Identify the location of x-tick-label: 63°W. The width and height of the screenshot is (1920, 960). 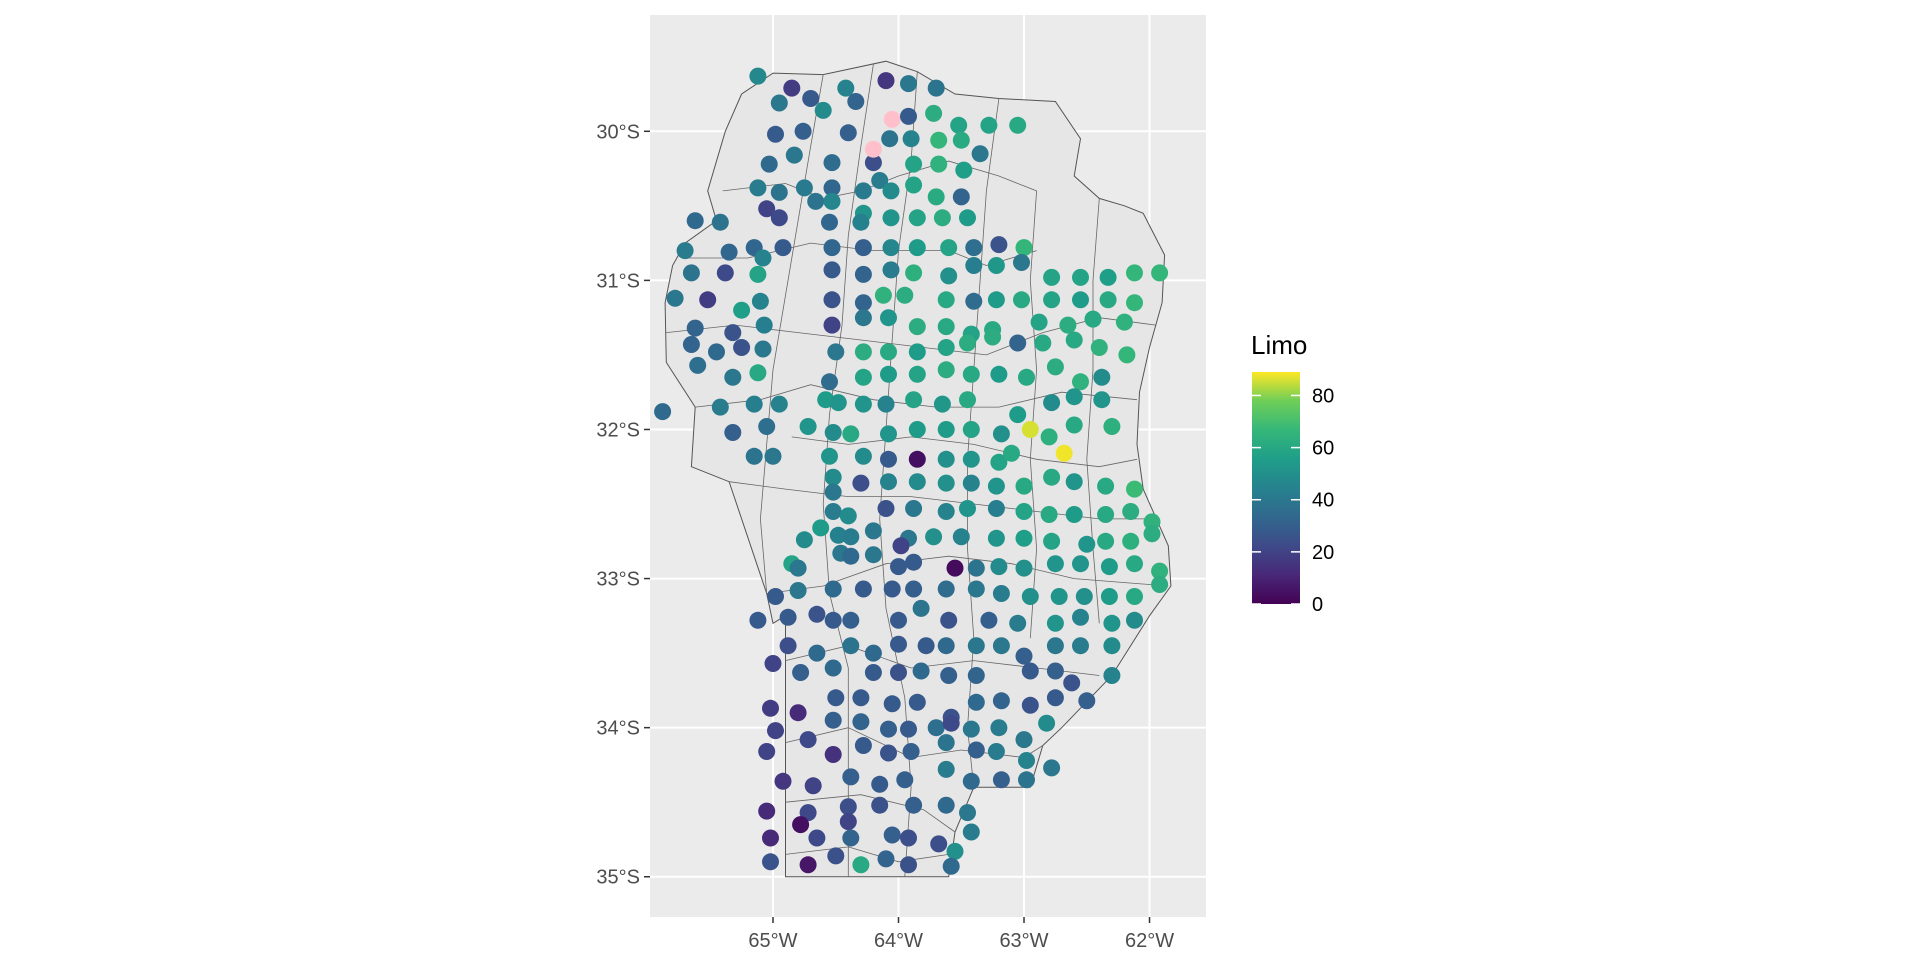
(1023, 941).